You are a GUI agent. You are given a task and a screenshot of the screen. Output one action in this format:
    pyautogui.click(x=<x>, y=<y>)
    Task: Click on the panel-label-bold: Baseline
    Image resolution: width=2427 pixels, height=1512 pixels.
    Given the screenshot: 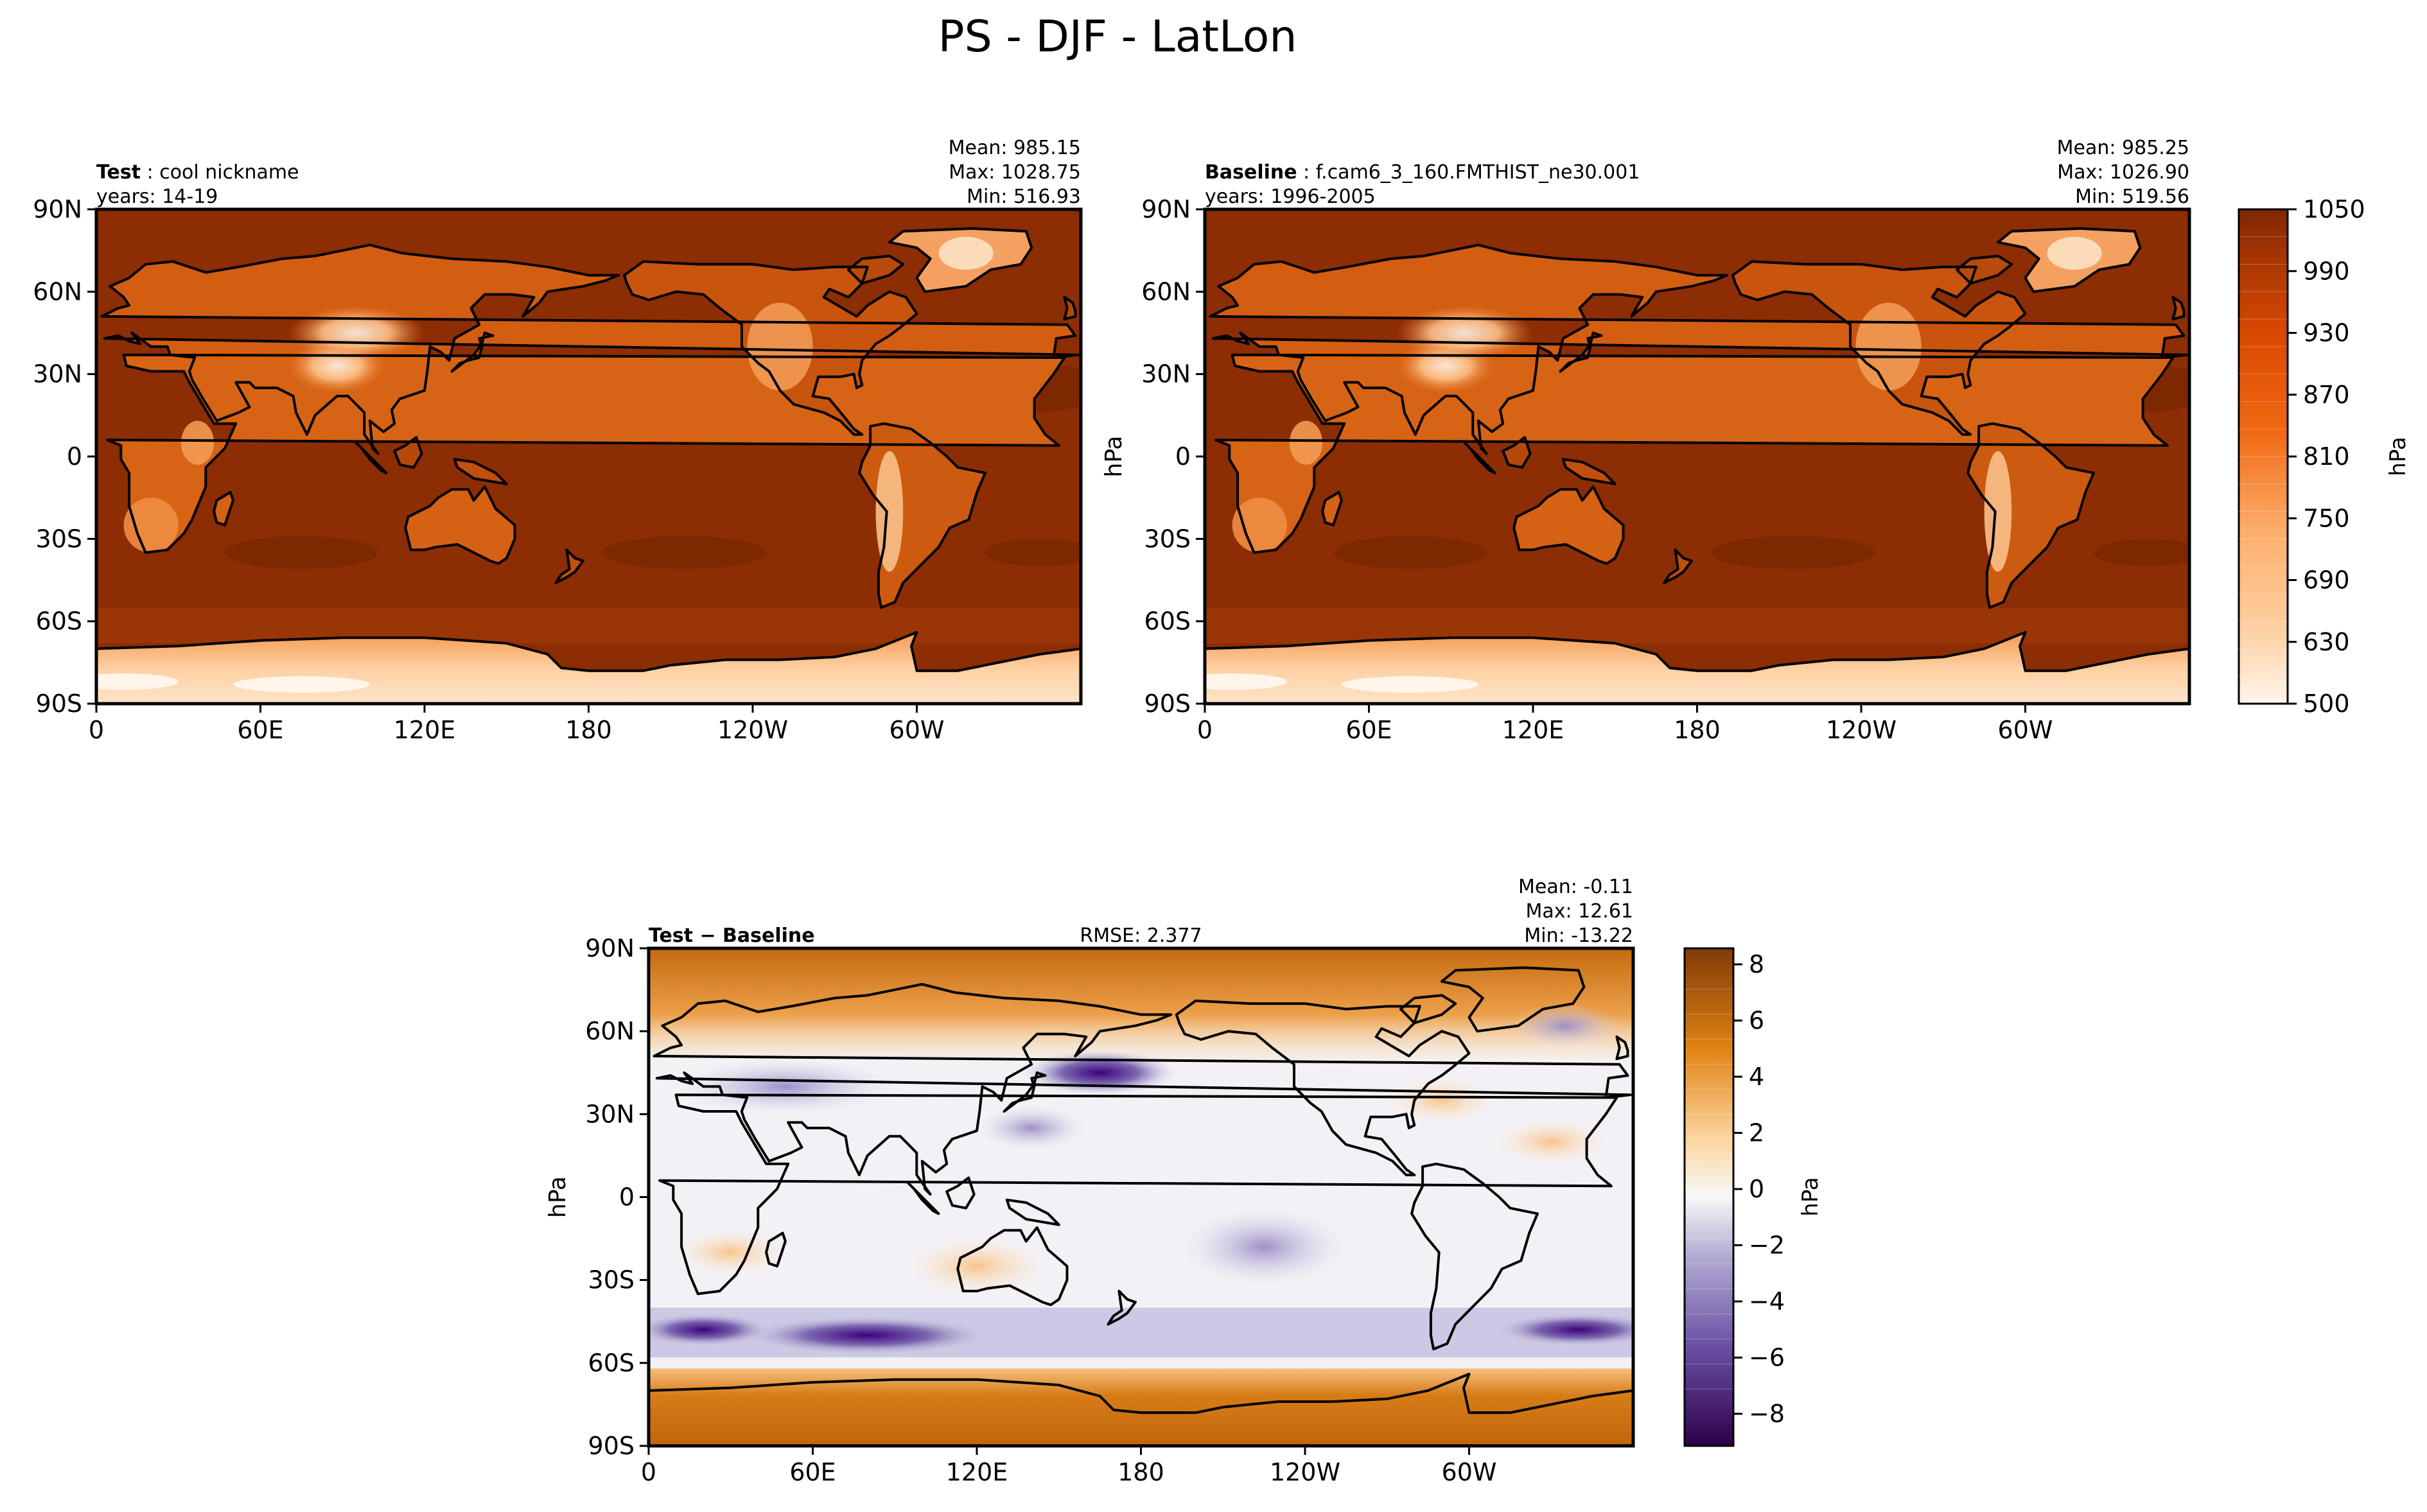 What is the action you would take?
    pyautogui.click(x=1251, y=172)
    